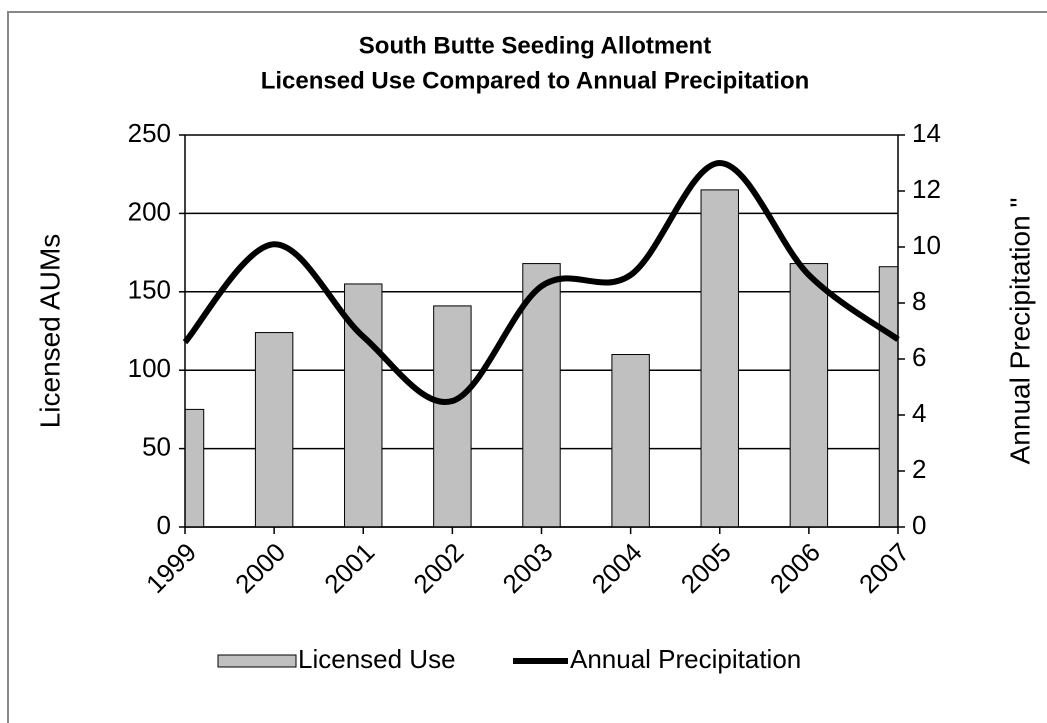 The height and width of the screenshot is (723, 1047). Describe the element at coordinates (535, 45) in the screenshot. I see `chart-title: South Butte Seeding Allotment` at that location.